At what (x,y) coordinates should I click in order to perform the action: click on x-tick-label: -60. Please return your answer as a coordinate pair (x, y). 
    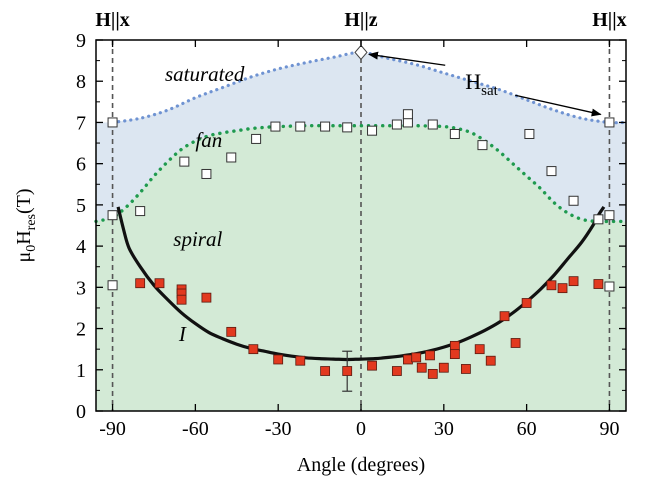
    Looking at the image, I should click on (195, 429).